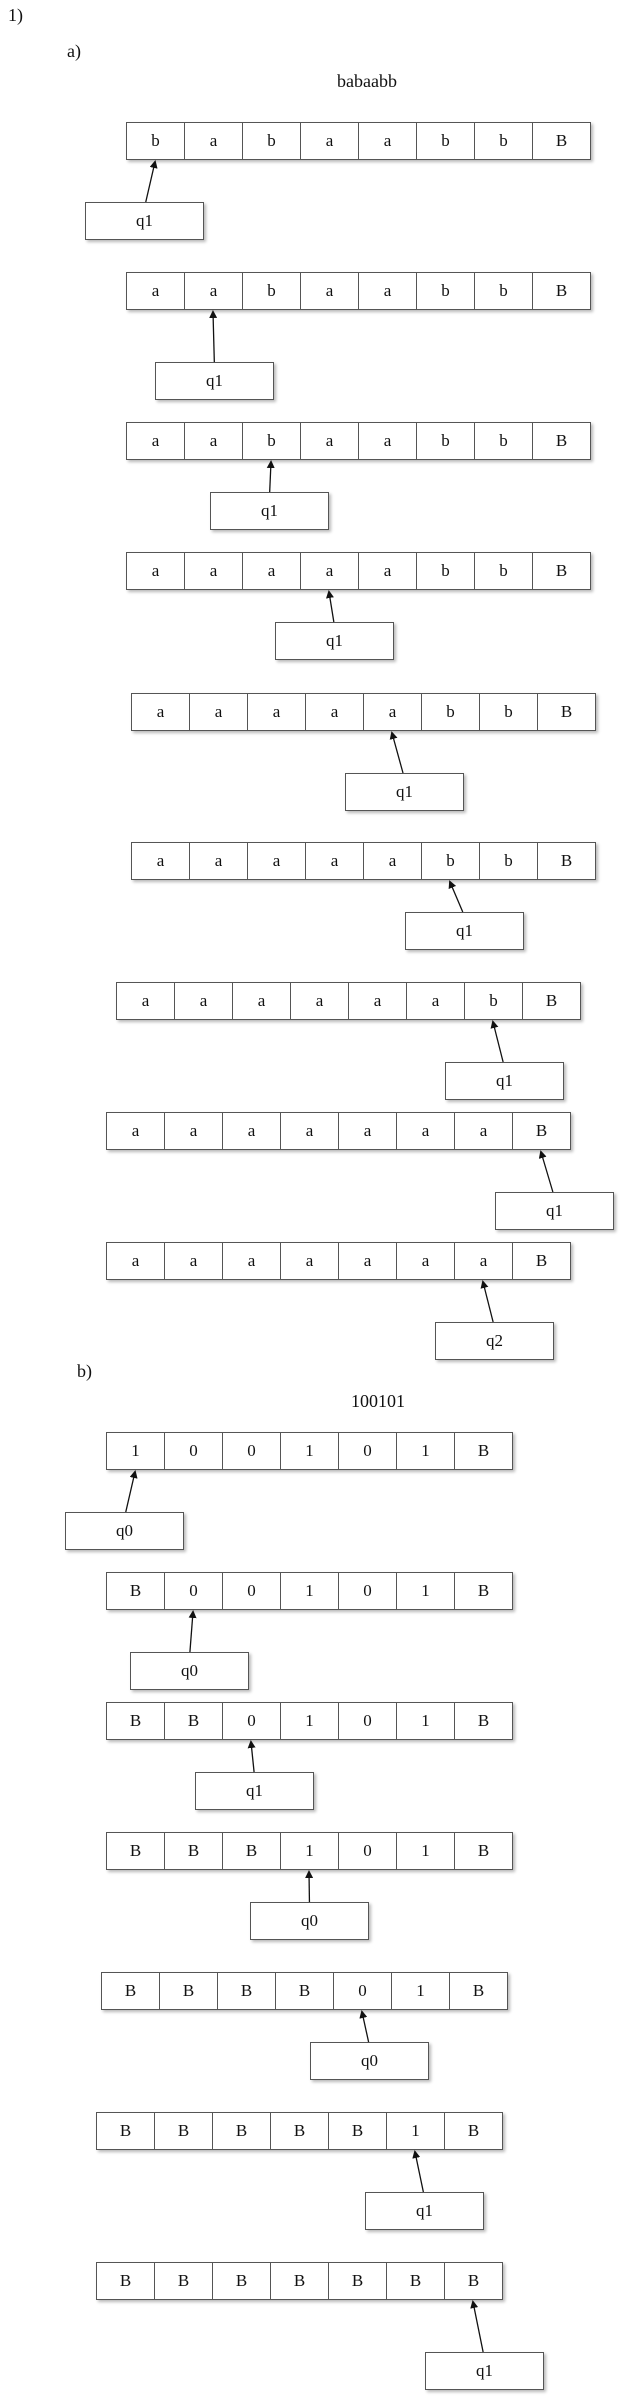  What do you see at coordinates (369, 2061) in the screenshot?
I see `part-b-state-box-step-5: q0` at bounding box center [369, 2061].